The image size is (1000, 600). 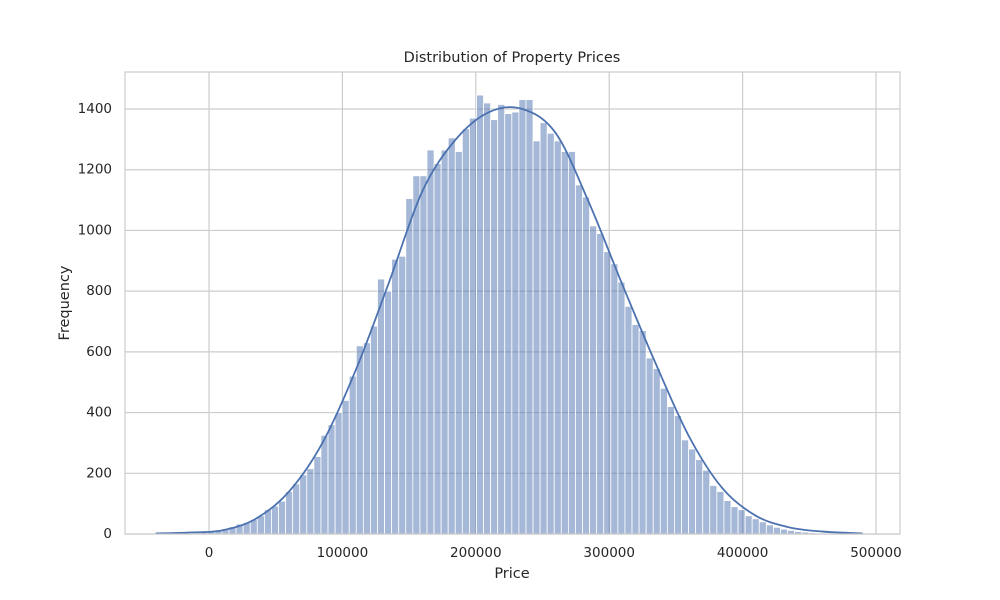 I want to click on y-tick-label: 1200, so click(x=95, y=170).